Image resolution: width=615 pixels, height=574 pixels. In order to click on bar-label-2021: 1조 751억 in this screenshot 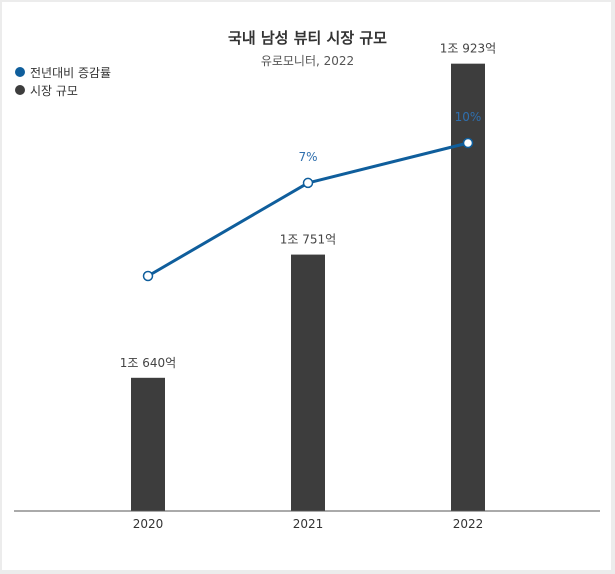, I will do `click(308, 240)`.